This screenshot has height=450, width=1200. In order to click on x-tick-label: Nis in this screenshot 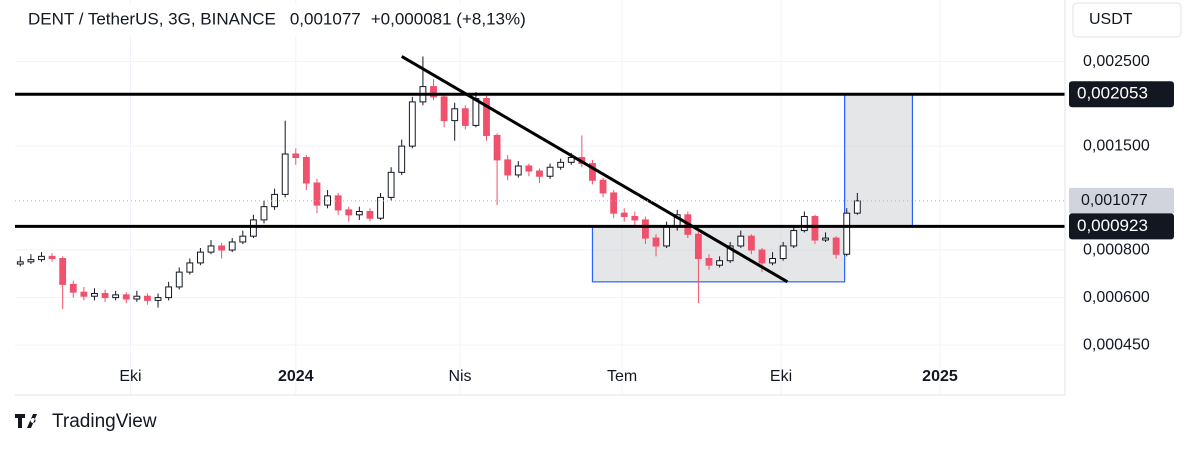, I will do `click(459, 376)`.